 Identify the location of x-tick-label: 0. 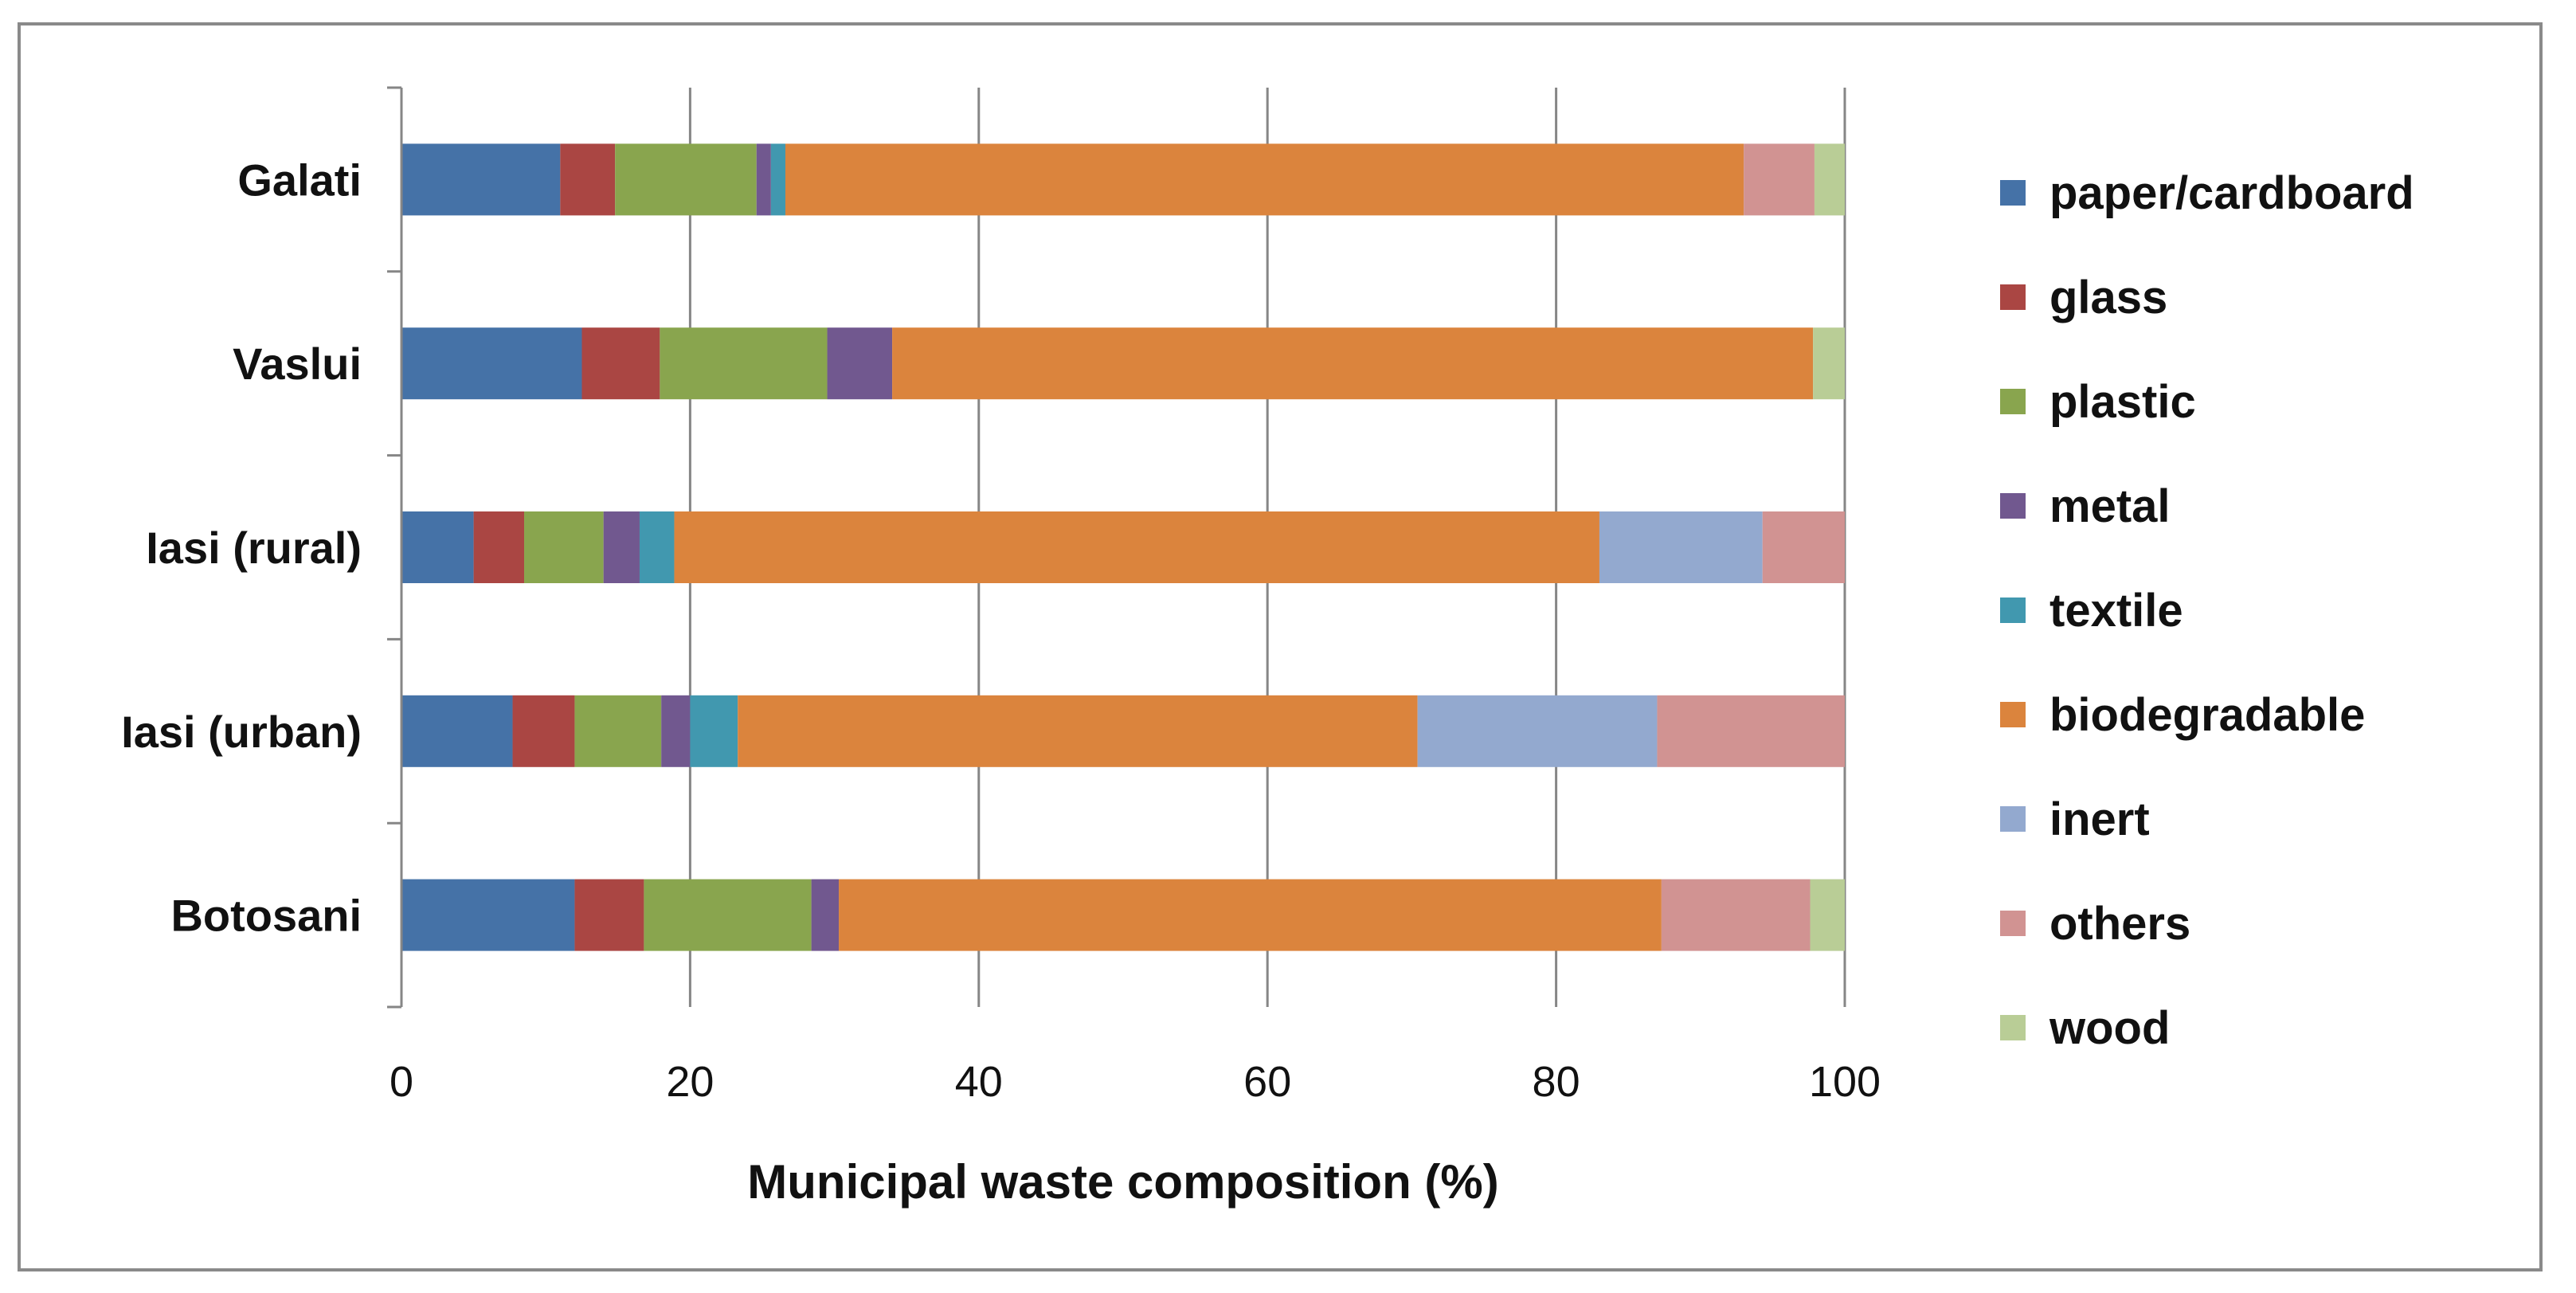
(401, 1082).